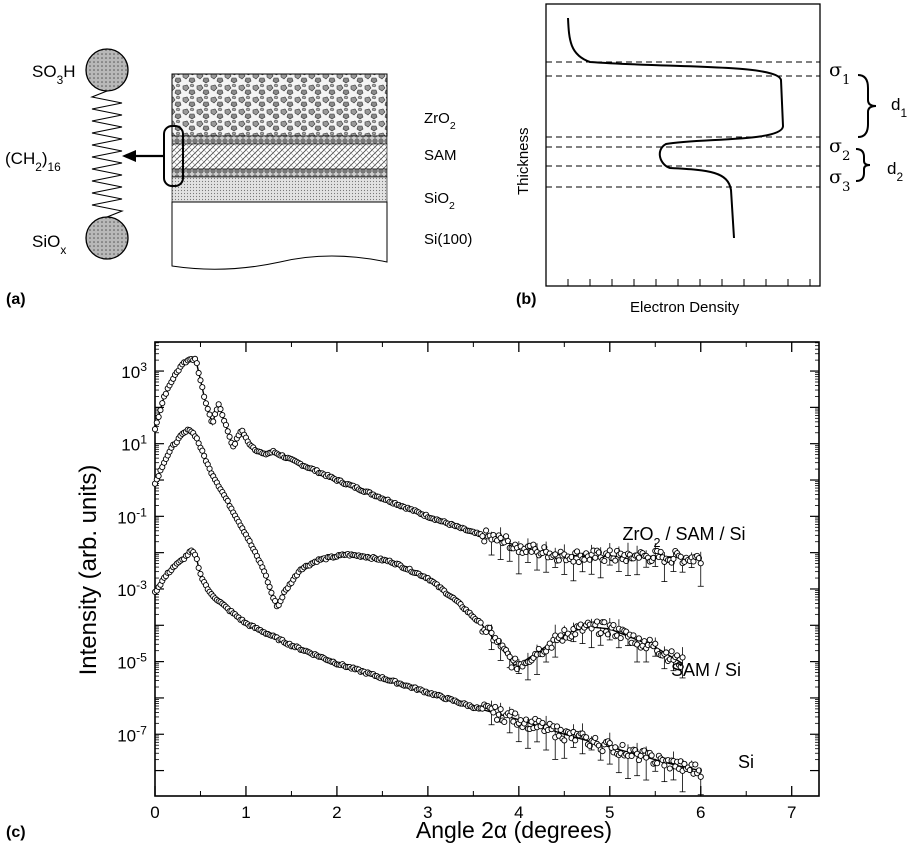 Image resolution: width=917 pixels, height=849 pixels. I want to click on panel-b-label: (b), so click(526, 299).